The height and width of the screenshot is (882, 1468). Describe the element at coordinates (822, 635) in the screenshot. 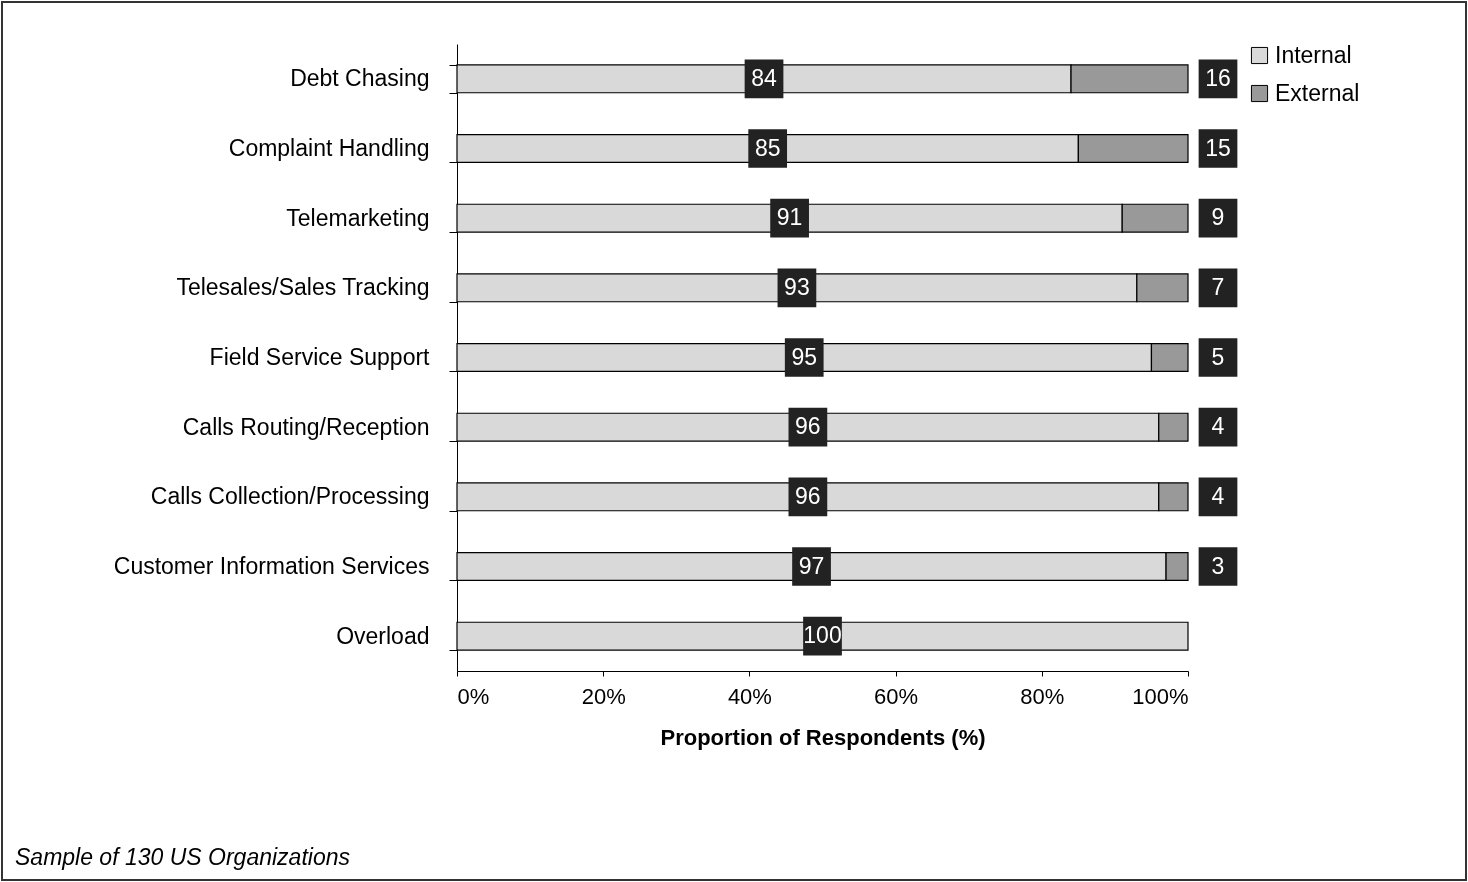

I see `data-label: 100` at that location.